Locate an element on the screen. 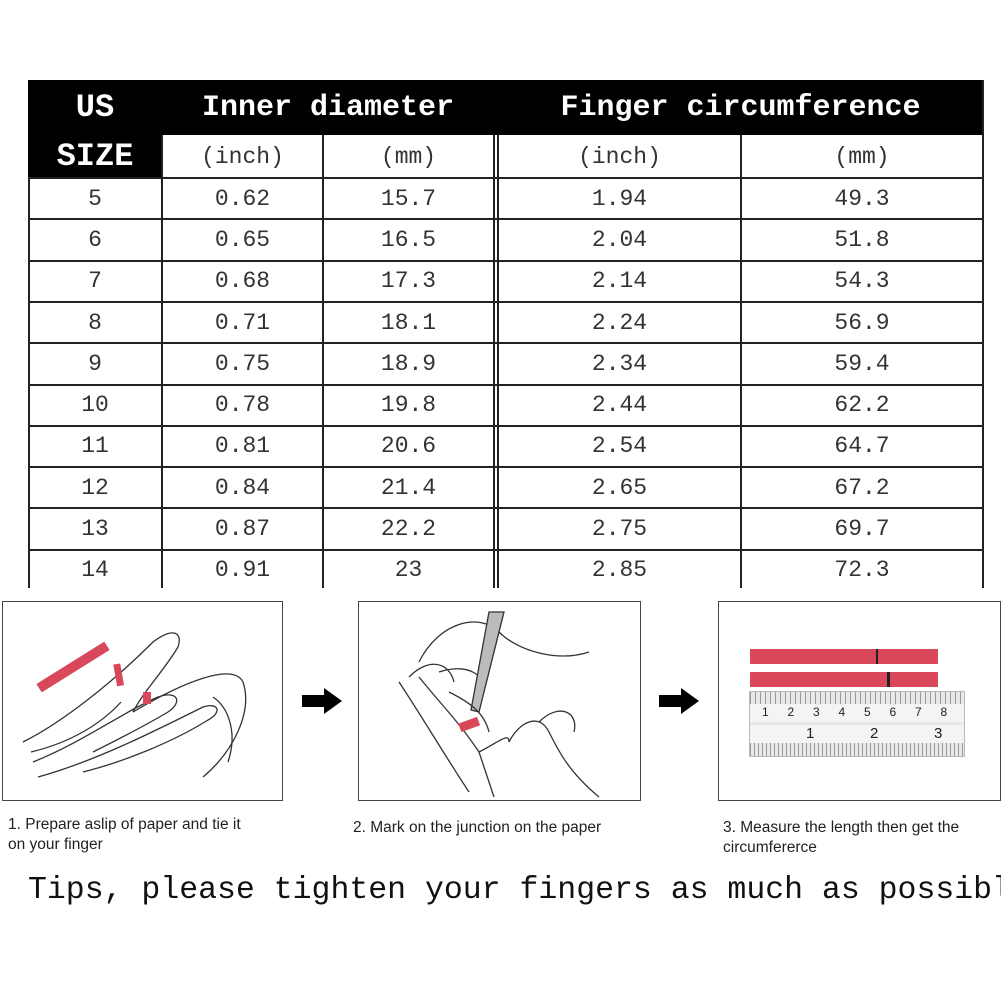  table-cell: 0.71 is located at coordinates (242, 322).